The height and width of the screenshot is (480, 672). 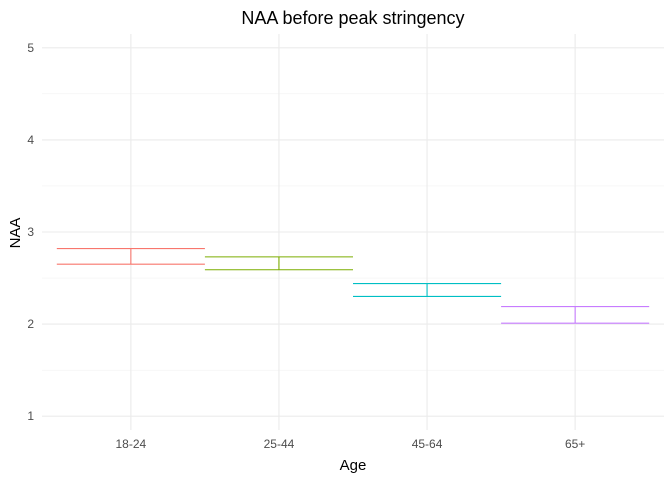 I want to click on x-tick-label: 18-24, so click(x=131, y=444).